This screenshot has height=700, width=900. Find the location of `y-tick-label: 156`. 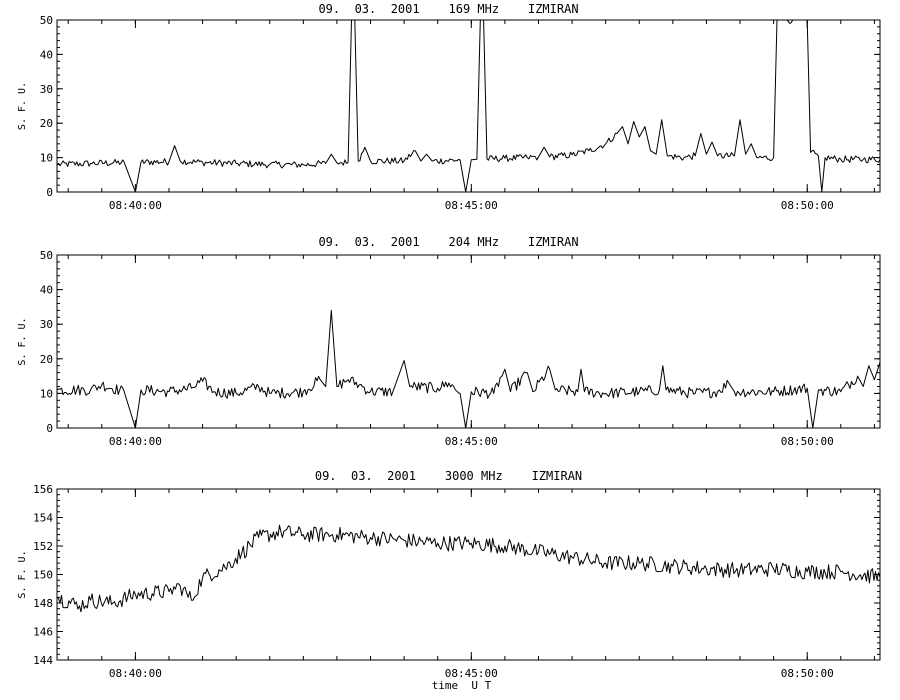

y-tick-label: 156 is located at coordinates (43, 489).